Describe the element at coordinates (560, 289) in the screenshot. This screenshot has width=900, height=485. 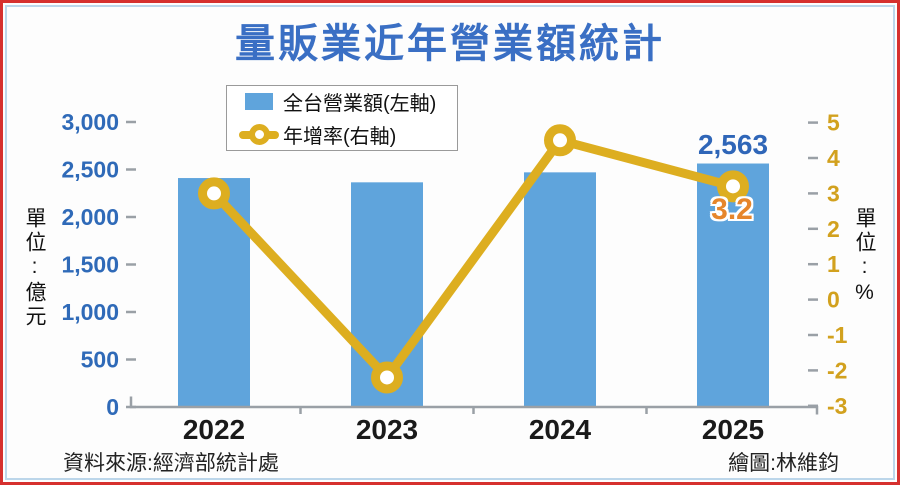
I see `revenue-bar-2024` at that location.